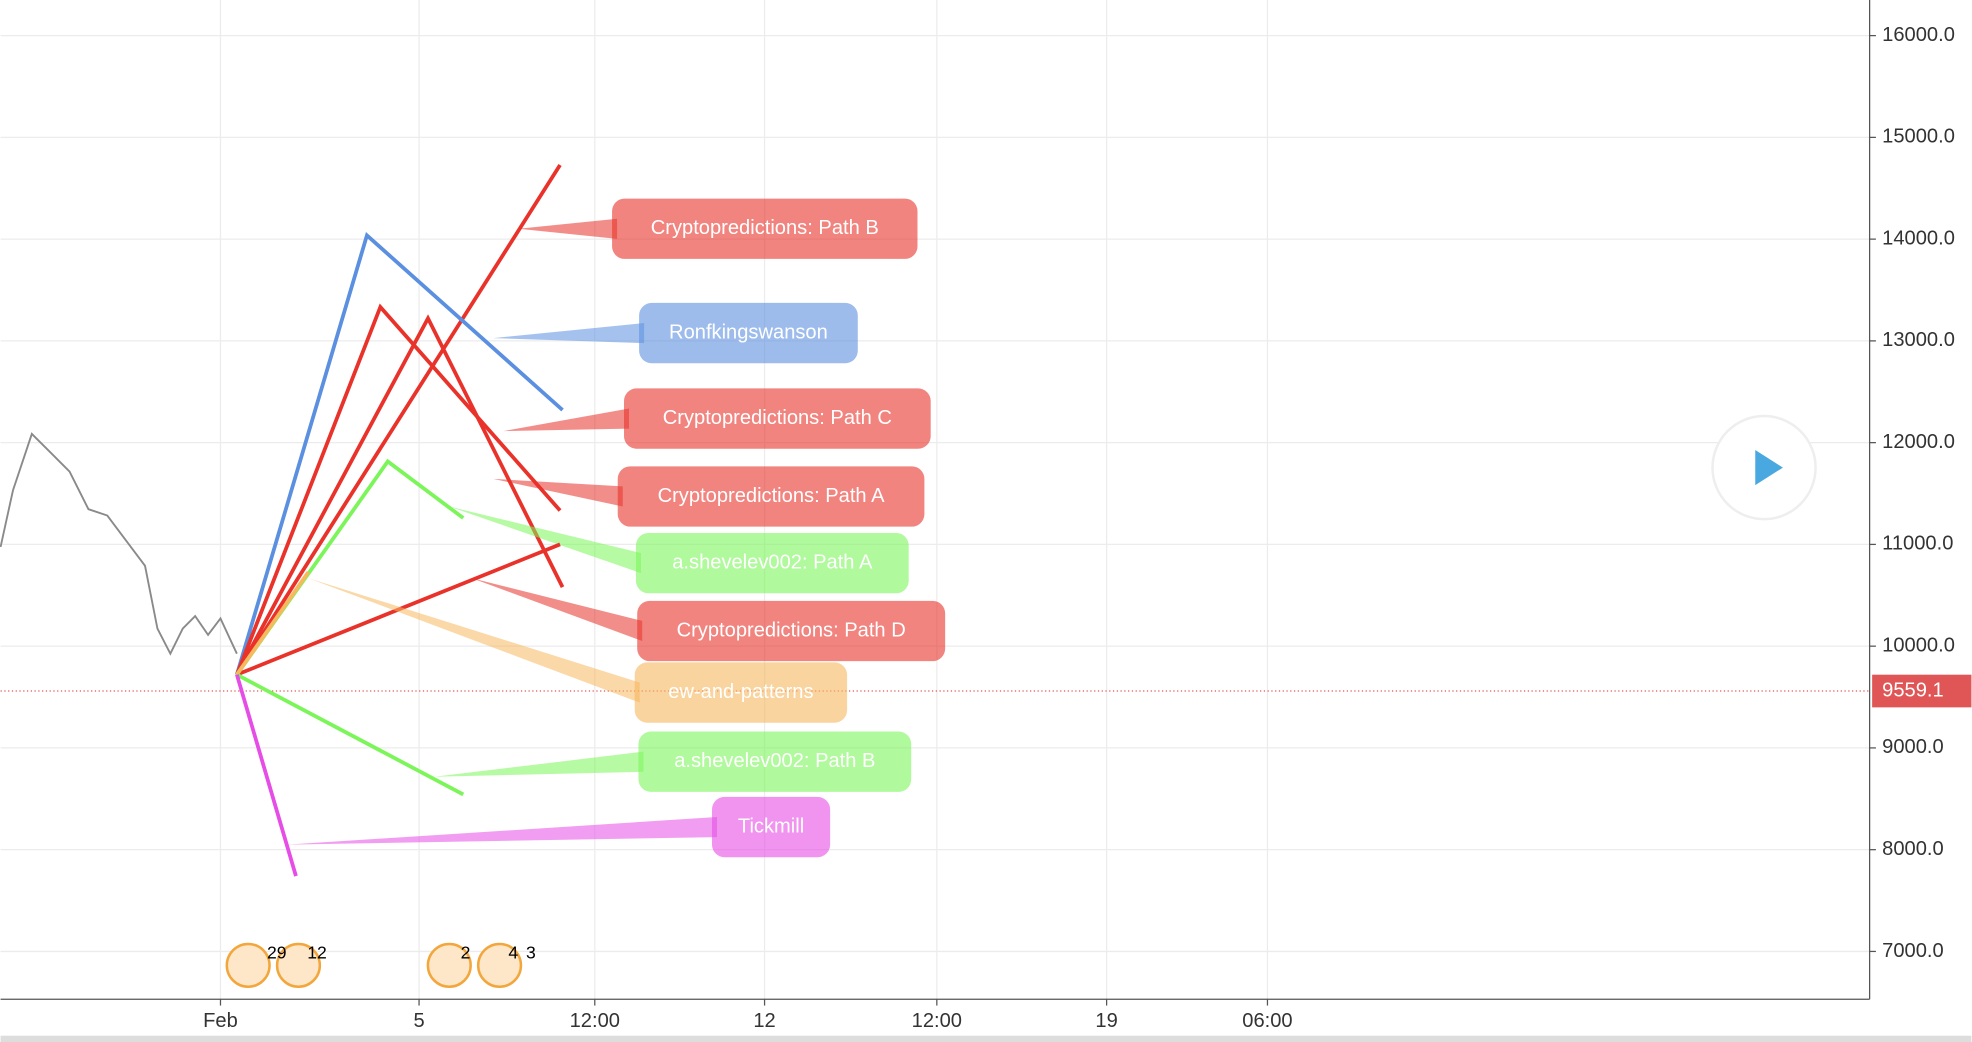 This screenshot has height=1042, width=1972. I want to click on callout-label: Ronfkingswanson, so click(748, 332).